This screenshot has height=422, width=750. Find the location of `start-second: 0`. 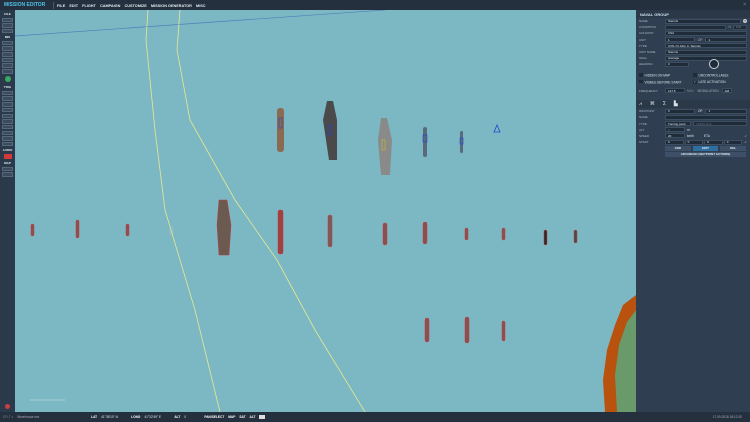

start-second: 0 is located at coordinates (733, 142).